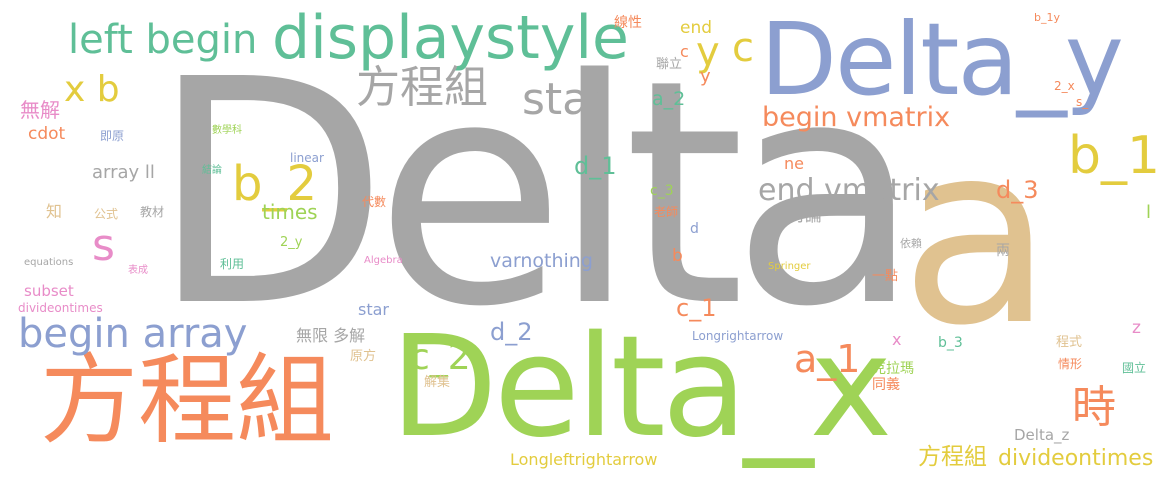  What do you see at coordinates (541, 261) in the screenshot?
I see `word-varnothing: varnothing` at bounding box center [541, 261].